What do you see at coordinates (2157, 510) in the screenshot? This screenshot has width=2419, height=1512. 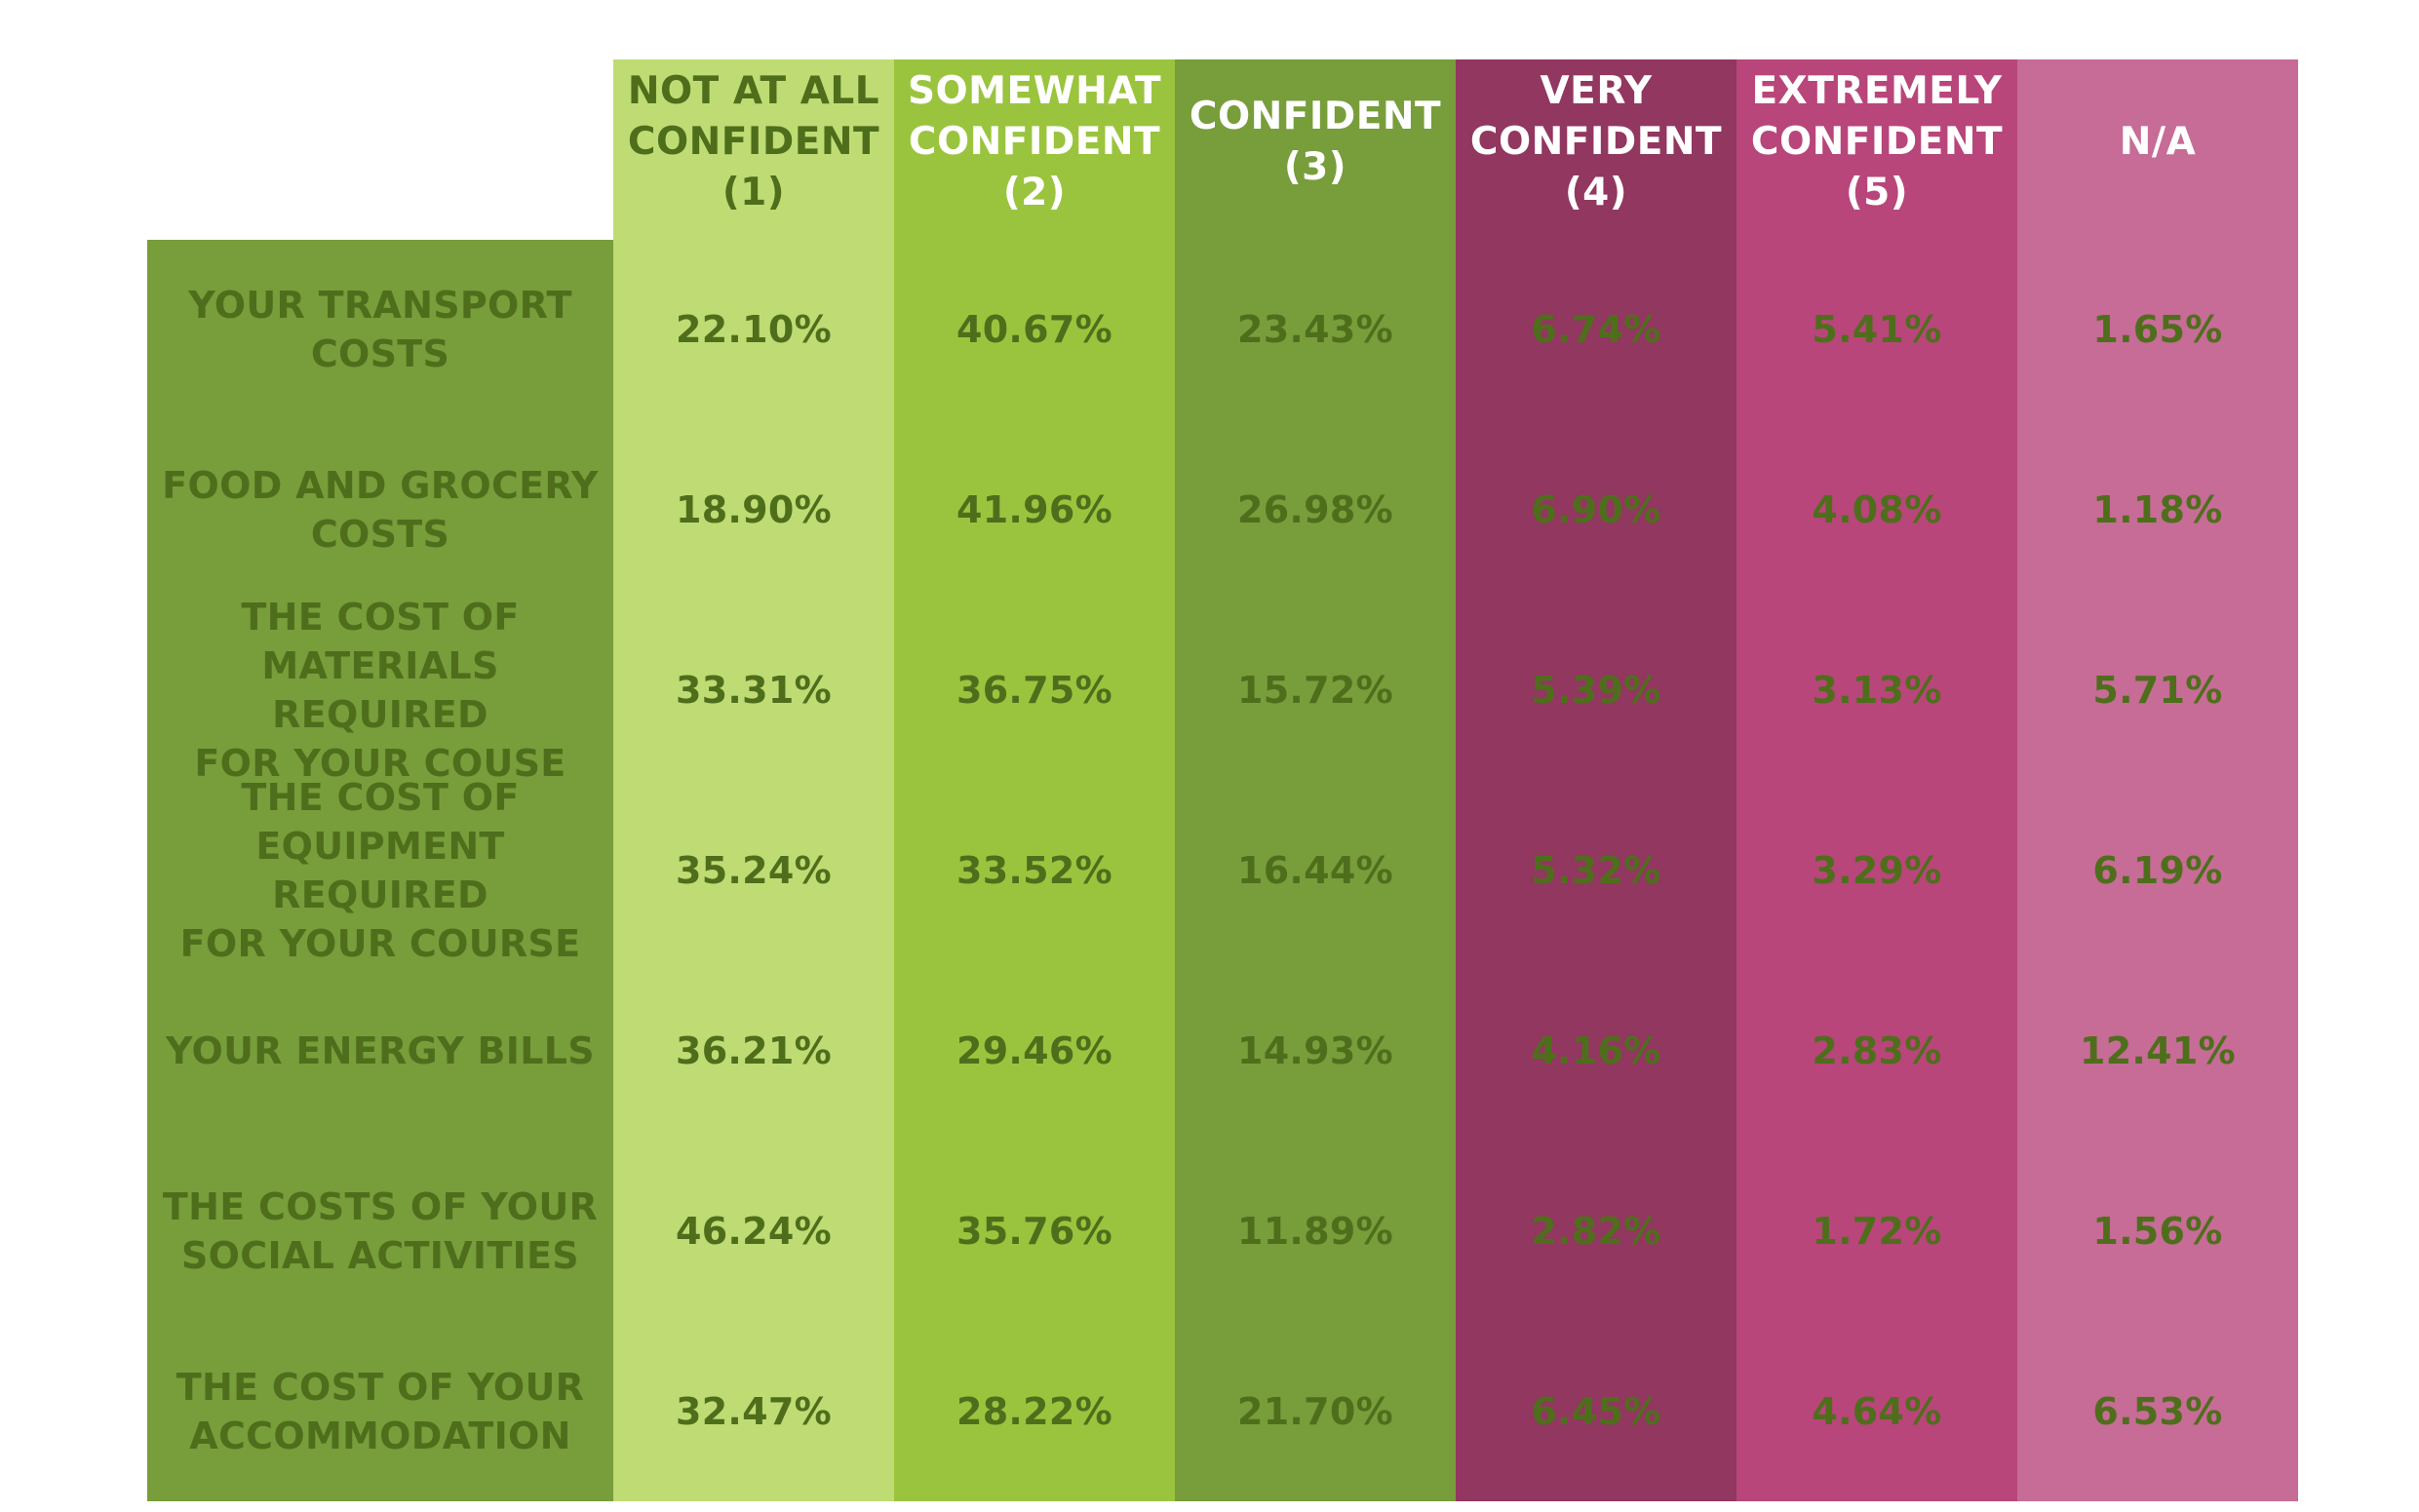 I see `data-cell: 1.18%` at bounding box center [2157, 510].